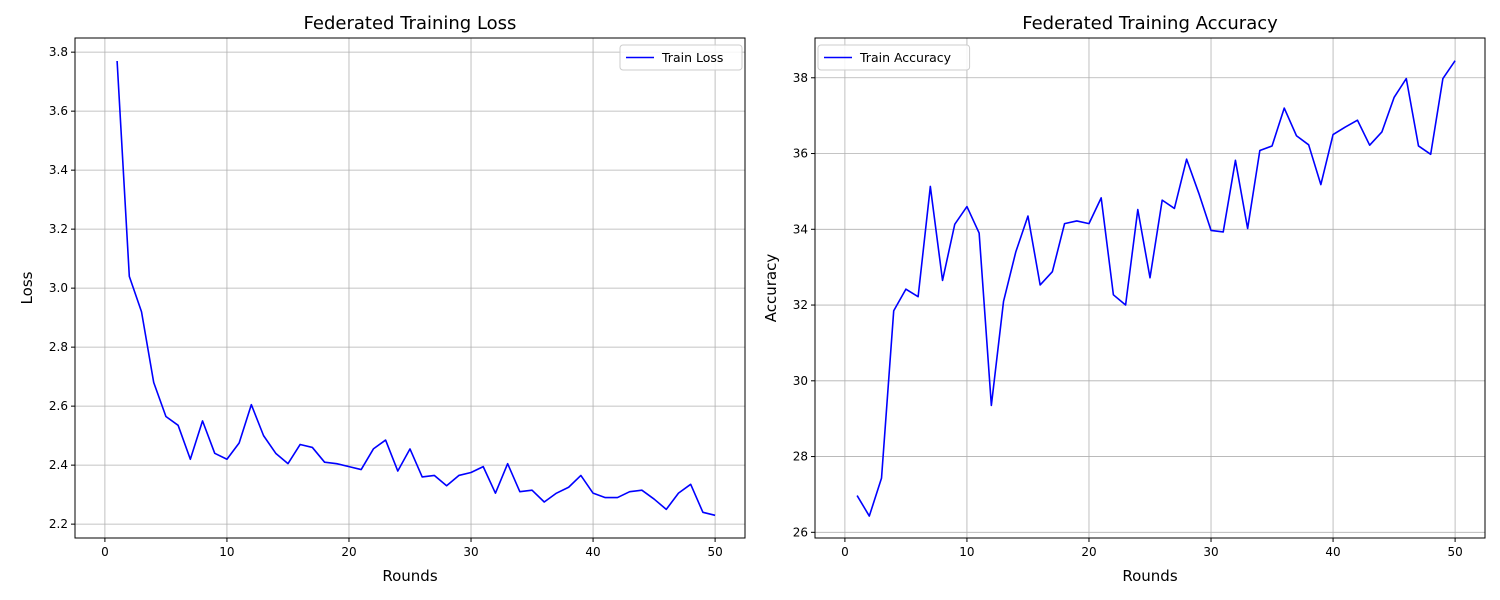 This screenshot has width=1500, height=600. What do you see at coordinates (771, 288) in the screenshot?
I see `y-axis-label: Accuracy` at bounding box center [771, 288].